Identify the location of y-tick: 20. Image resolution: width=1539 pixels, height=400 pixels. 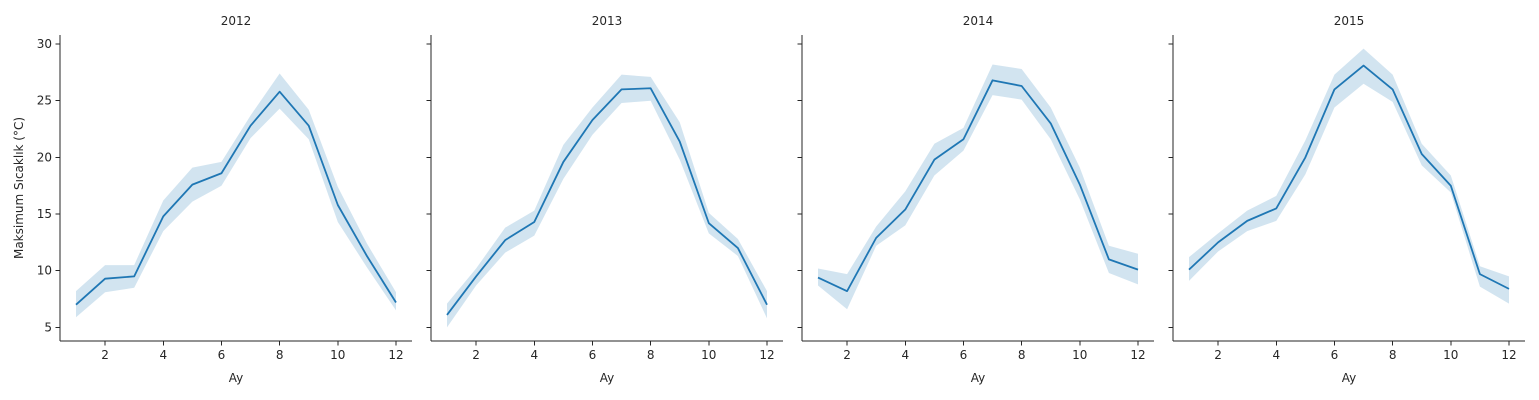
(48, 157).